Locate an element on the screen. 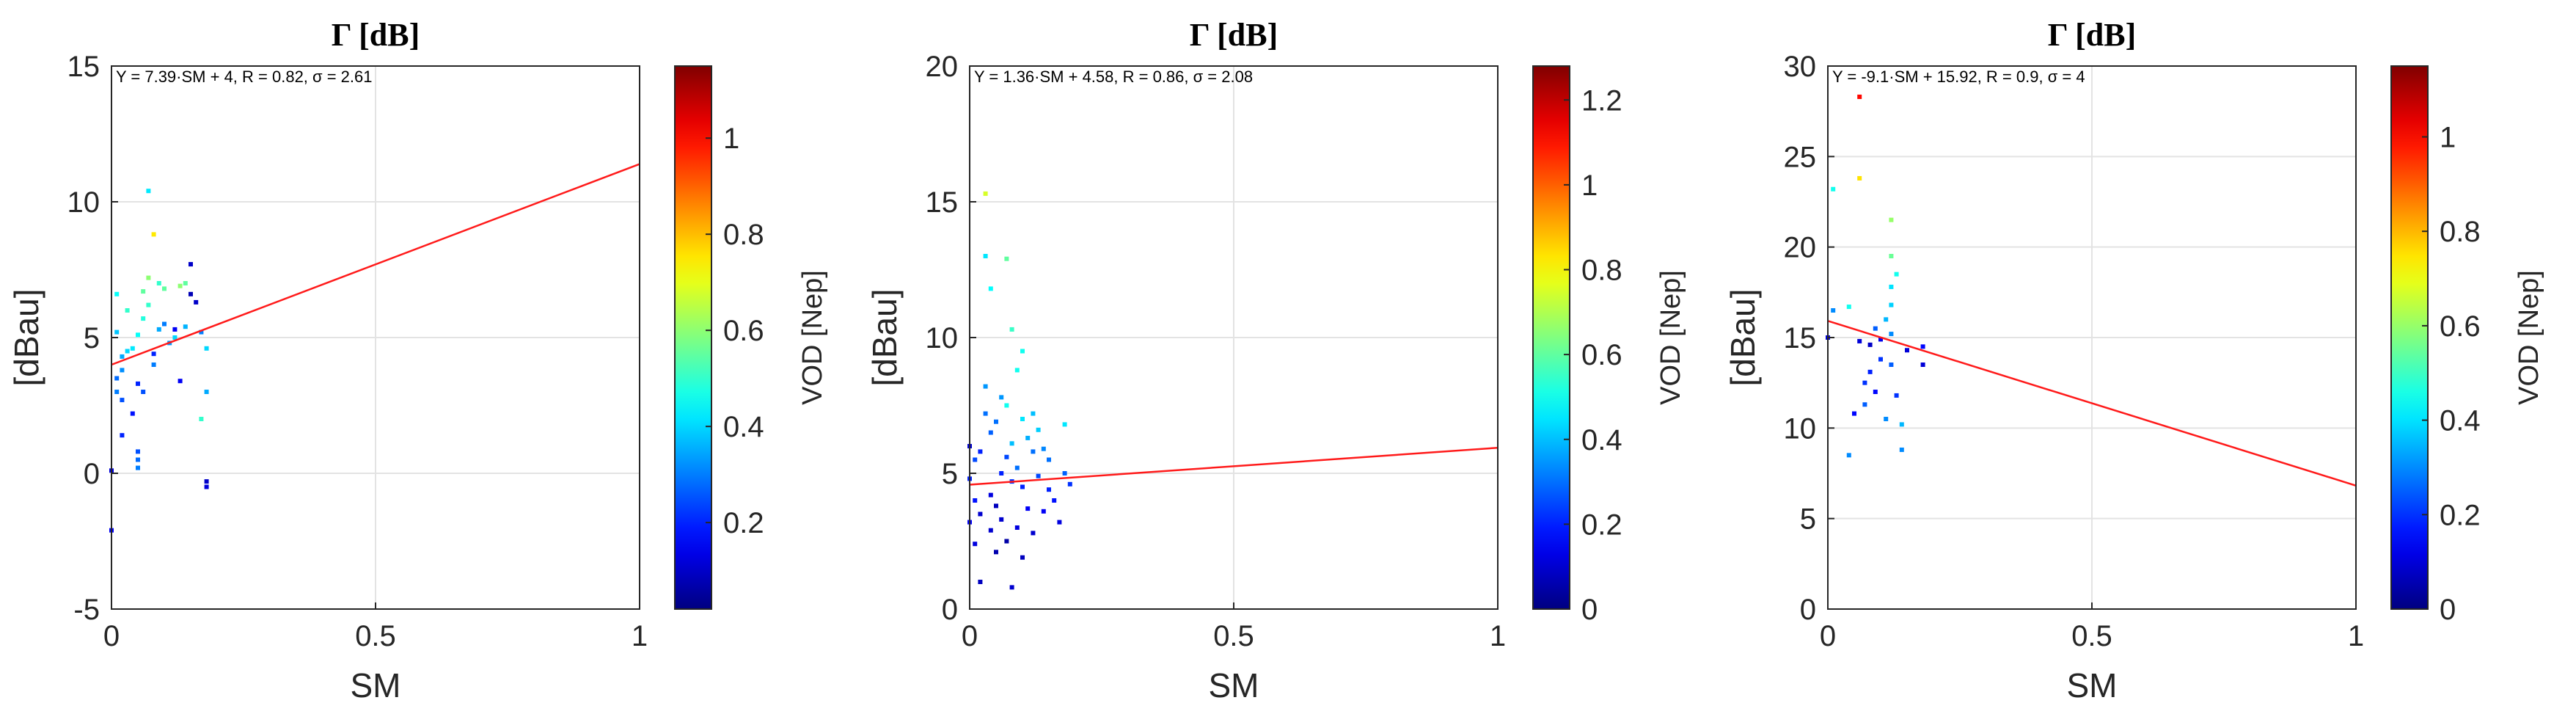 The image size is (2576, 725). x-tick-label: 0 is located at coordinates (970, 636).